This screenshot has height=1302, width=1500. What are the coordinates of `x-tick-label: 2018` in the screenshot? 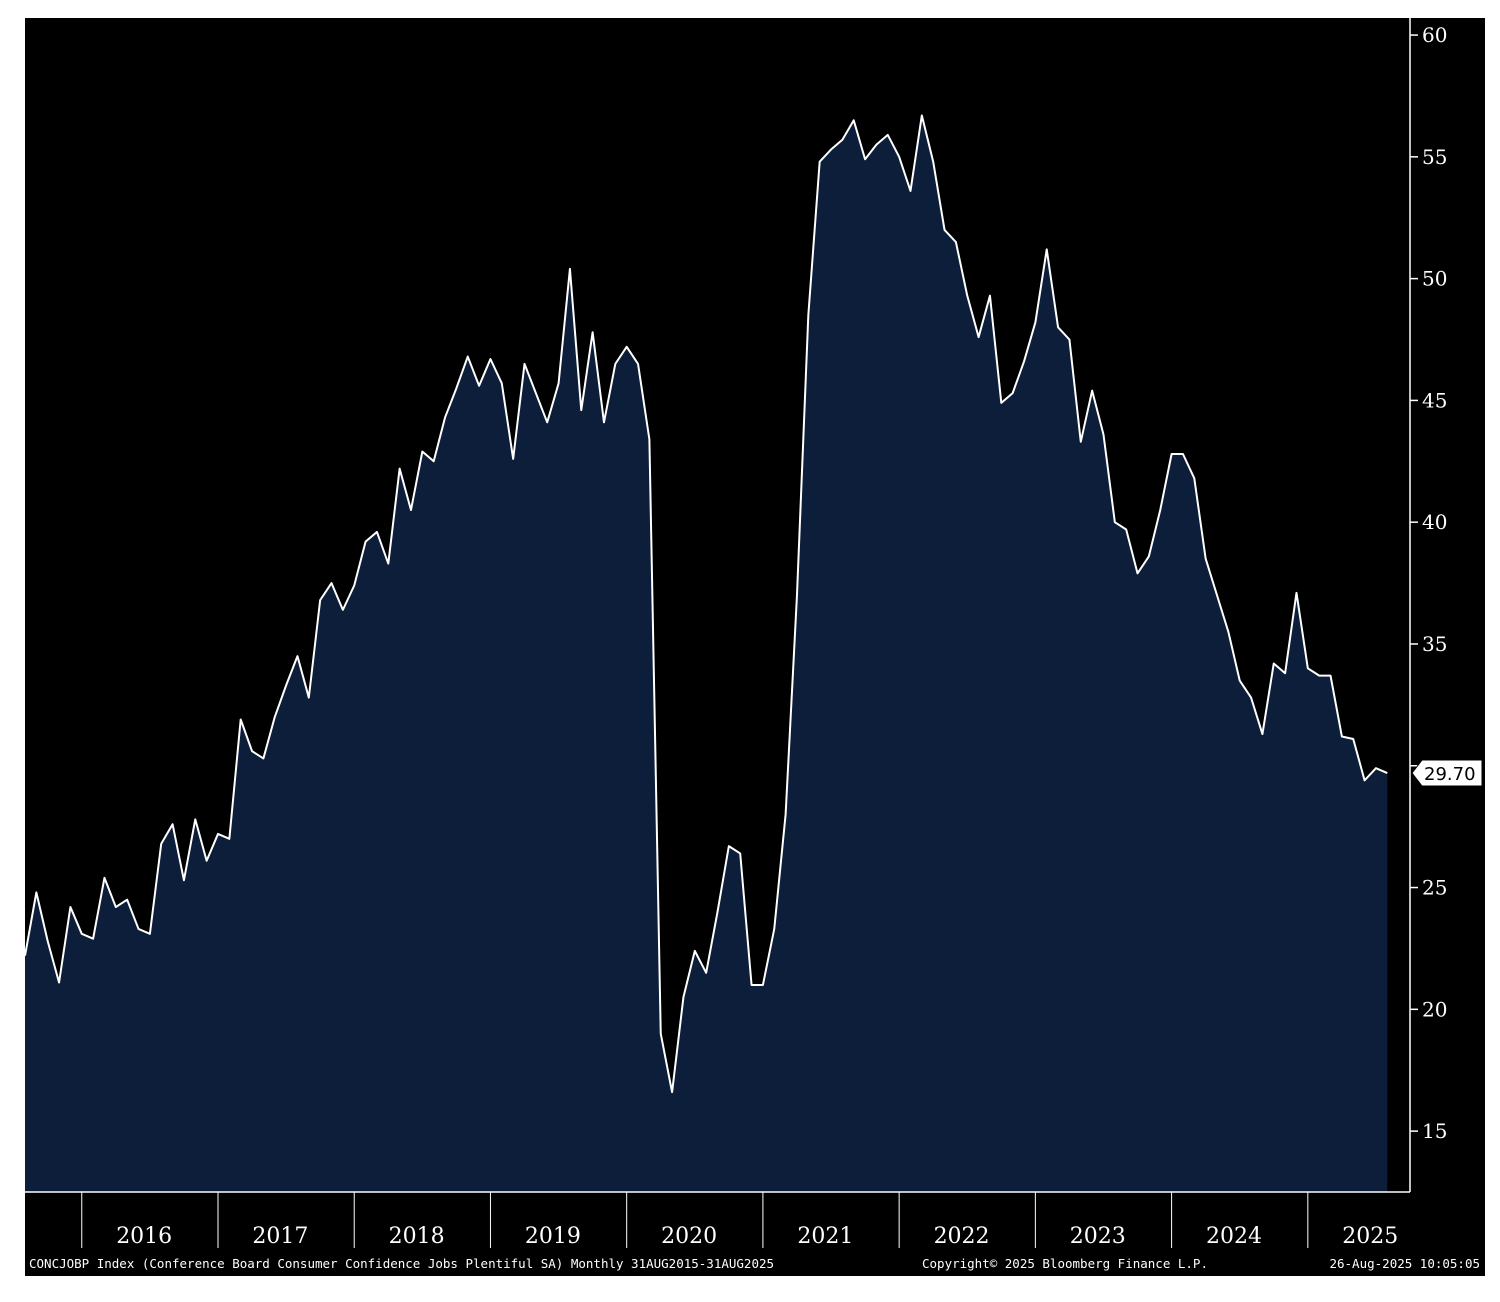 It's located at (417, 1236).